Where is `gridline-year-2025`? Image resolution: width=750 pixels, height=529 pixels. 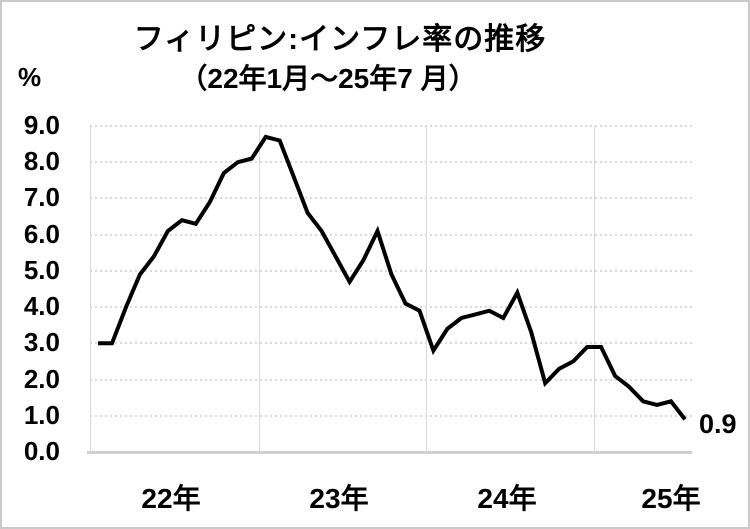
gridline-year-2025 is located at coordinates (595, 289).